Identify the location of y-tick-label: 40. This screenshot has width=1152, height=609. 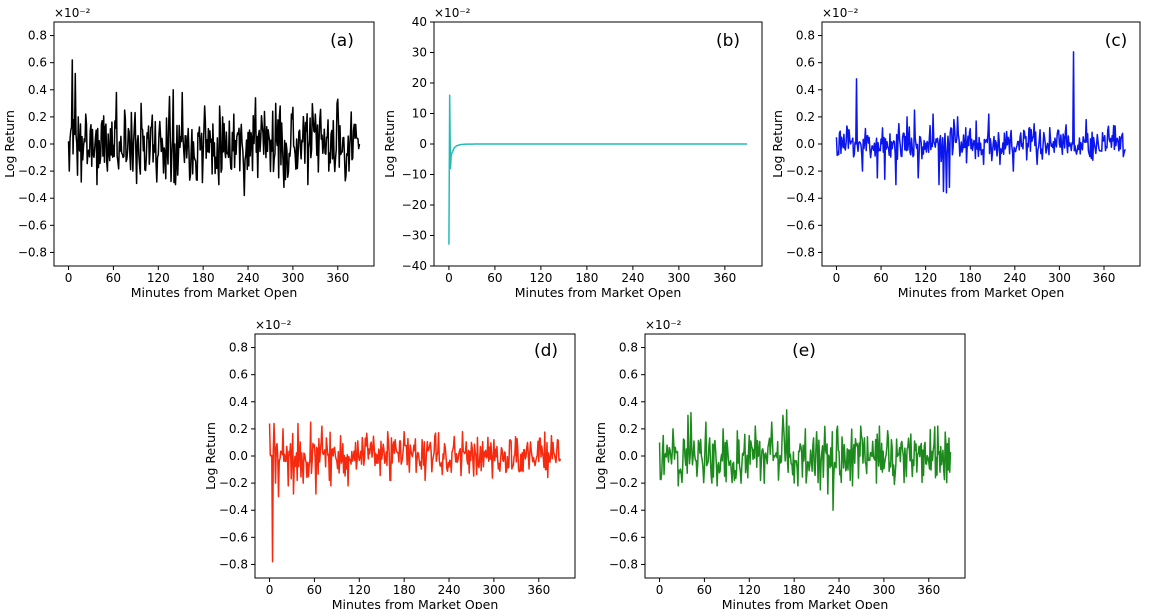
(419, 22).